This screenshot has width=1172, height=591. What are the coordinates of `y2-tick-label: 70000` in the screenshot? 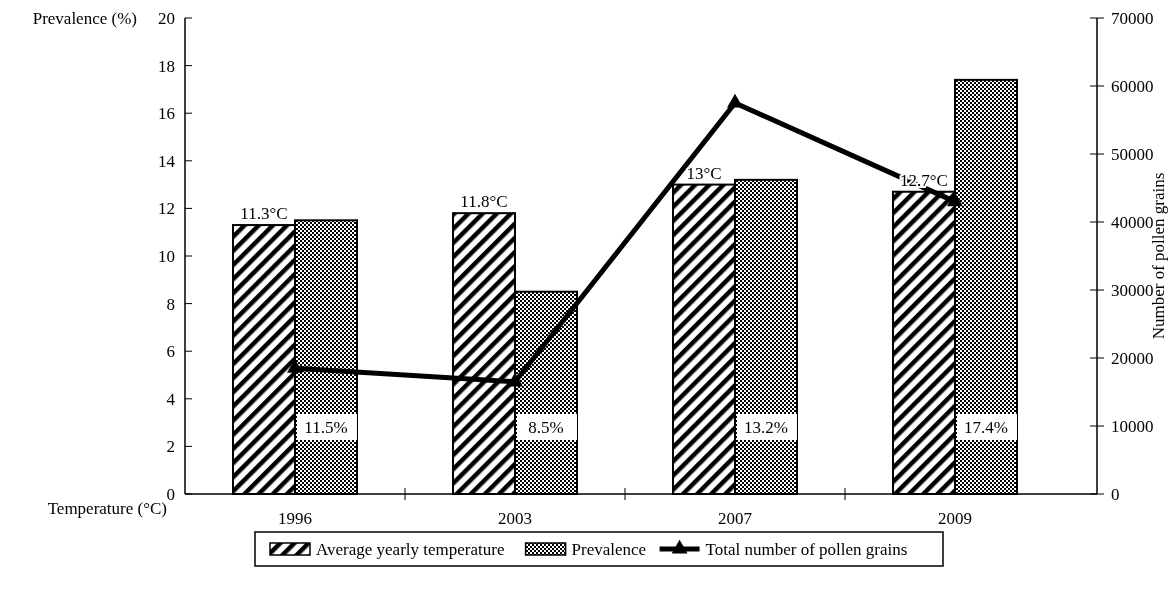 It's located at (1132, 18).